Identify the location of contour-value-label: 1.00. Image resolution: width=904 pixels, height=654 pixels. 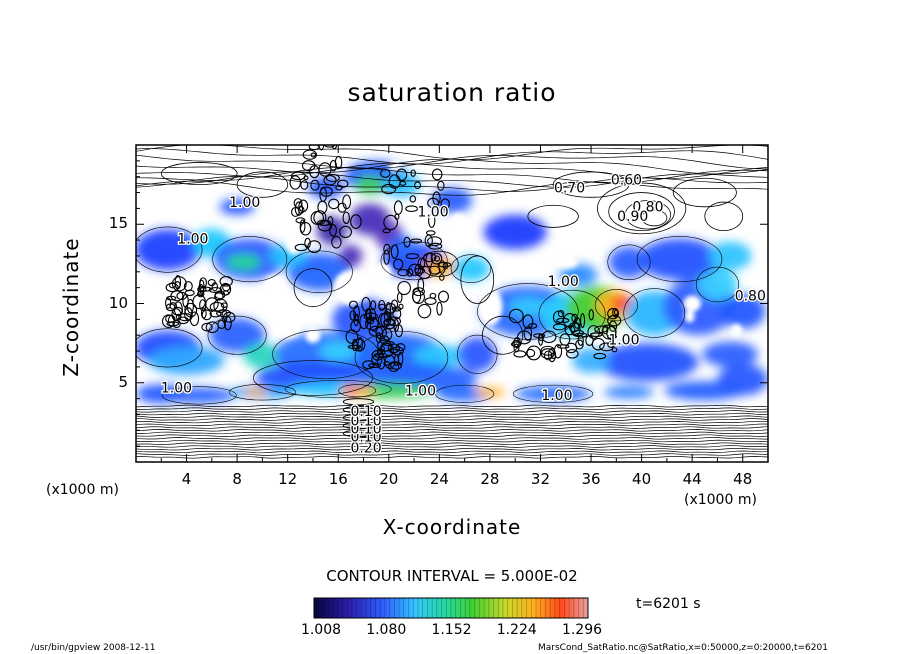
(432, 212).